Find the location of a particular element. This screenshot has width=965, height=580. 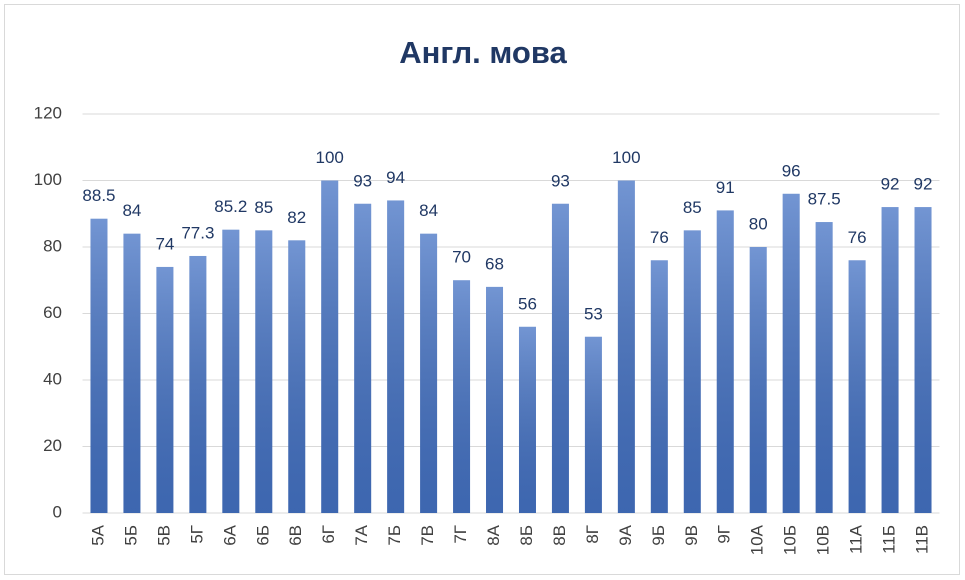

y-tick-label: 100 is located at coordinates (48, 179).